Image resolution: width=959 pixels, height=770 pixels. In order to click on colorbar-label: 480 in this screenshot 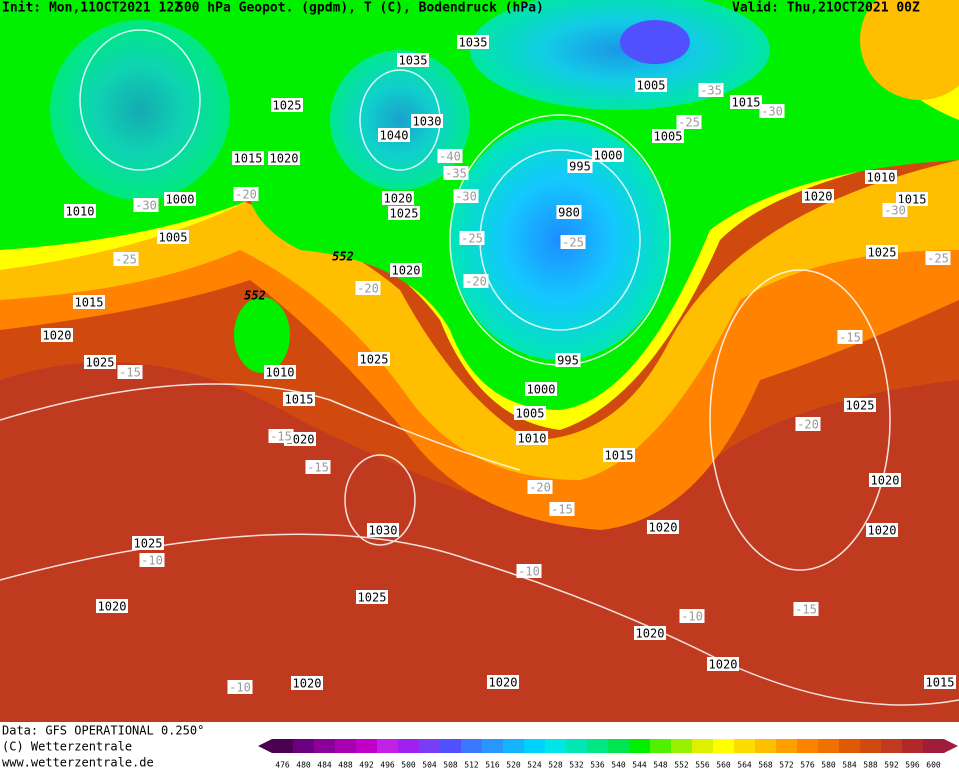, I will do `click(303, 765)`.